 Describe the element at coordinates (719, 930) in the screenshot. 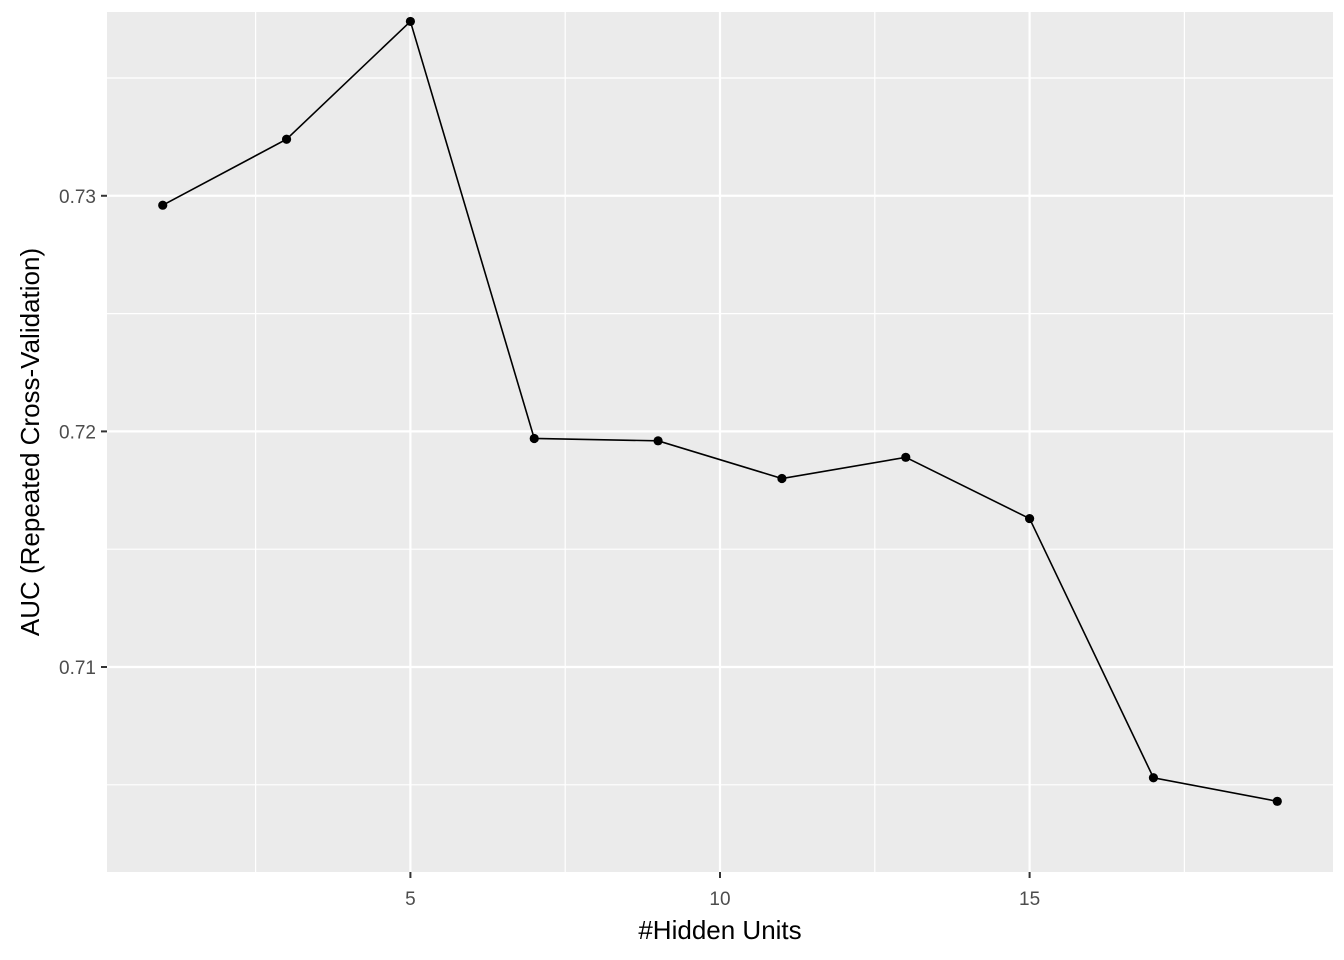

I see `x-axis-title: #Hidden Units` at that location.